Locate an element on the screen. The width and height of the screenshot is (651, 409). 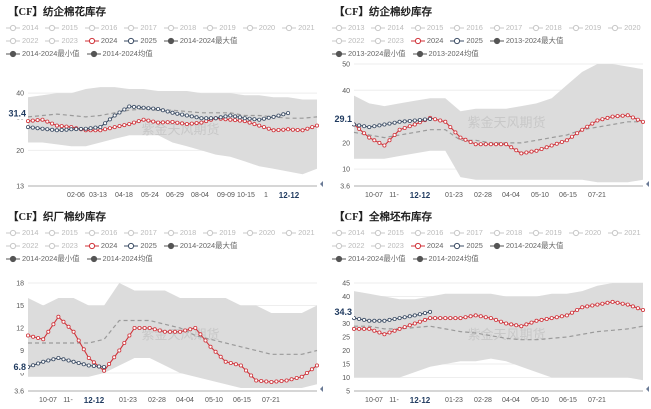
y-tick-label: 40 is located at coordinates (346, 297).